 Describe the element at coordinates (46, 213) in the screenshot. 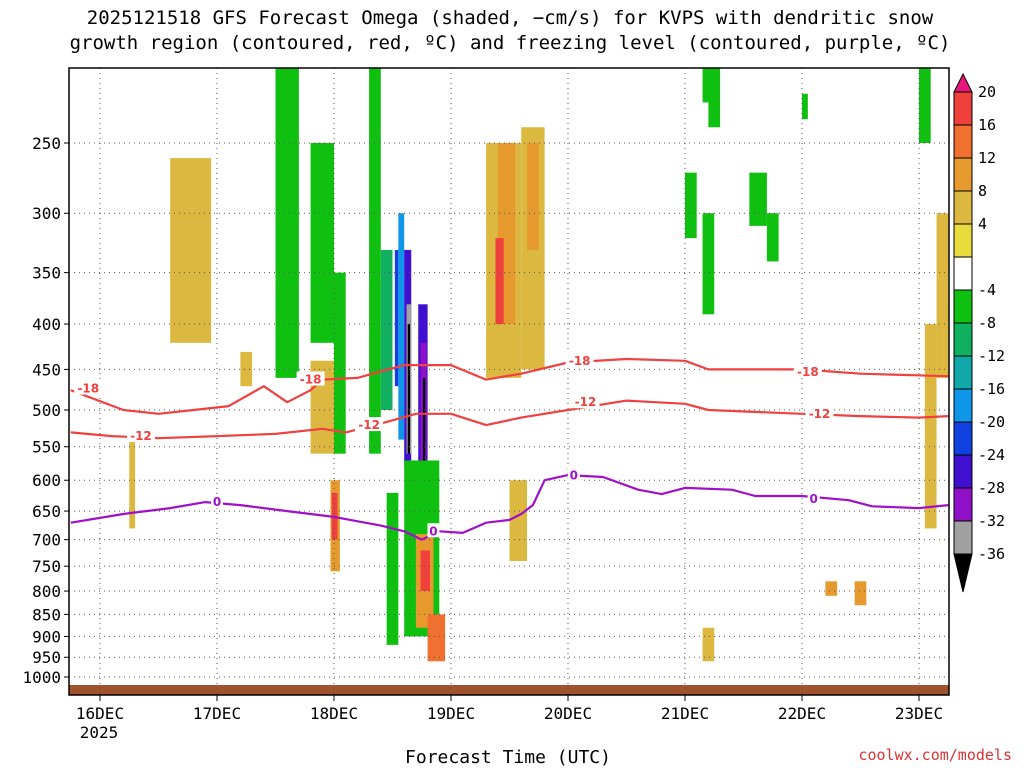

I see `y-tick-label: 300` at that location.